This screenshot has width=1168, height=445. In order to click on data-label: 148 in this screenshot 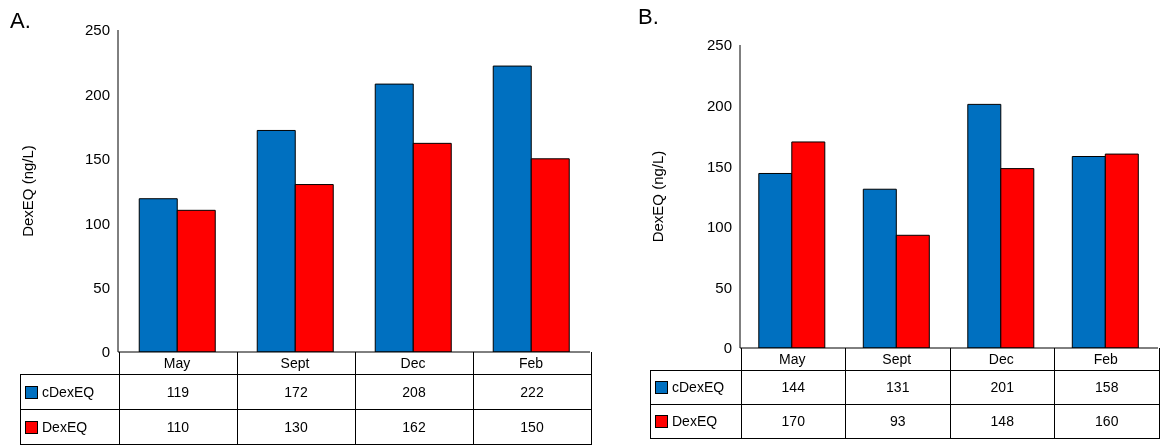, I will do `click(1002, 421)`.